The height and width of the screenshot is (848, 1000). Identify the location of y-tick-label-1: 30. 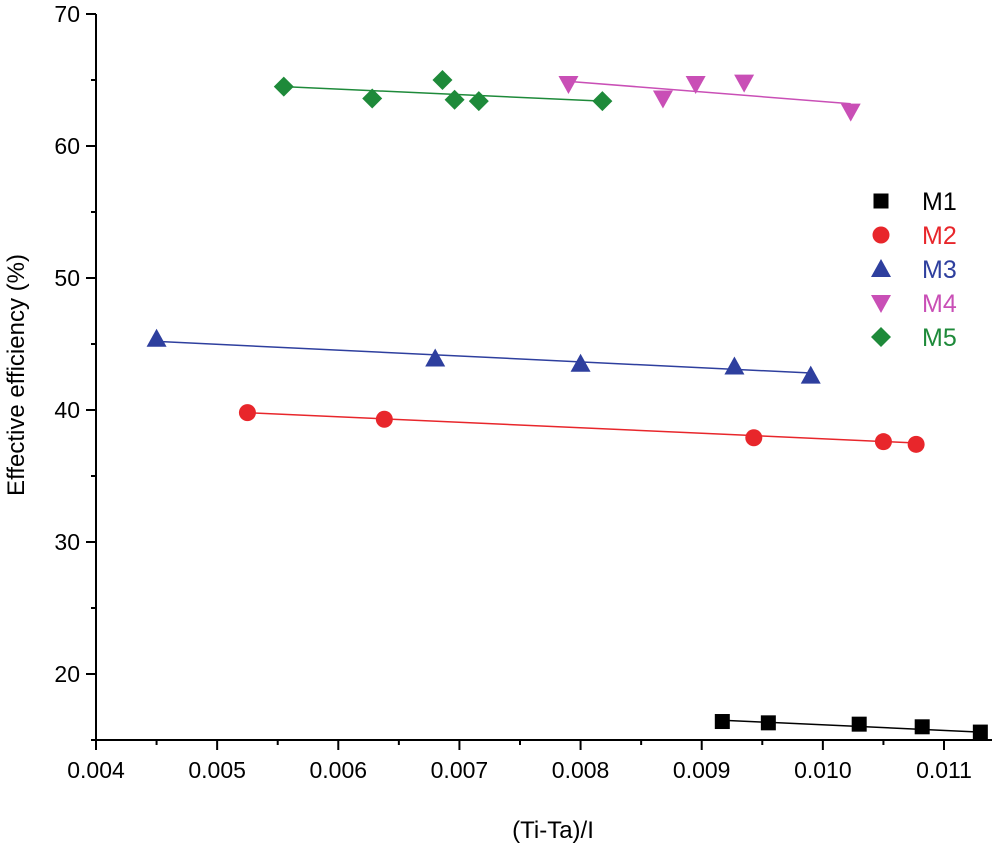
(67, 542).